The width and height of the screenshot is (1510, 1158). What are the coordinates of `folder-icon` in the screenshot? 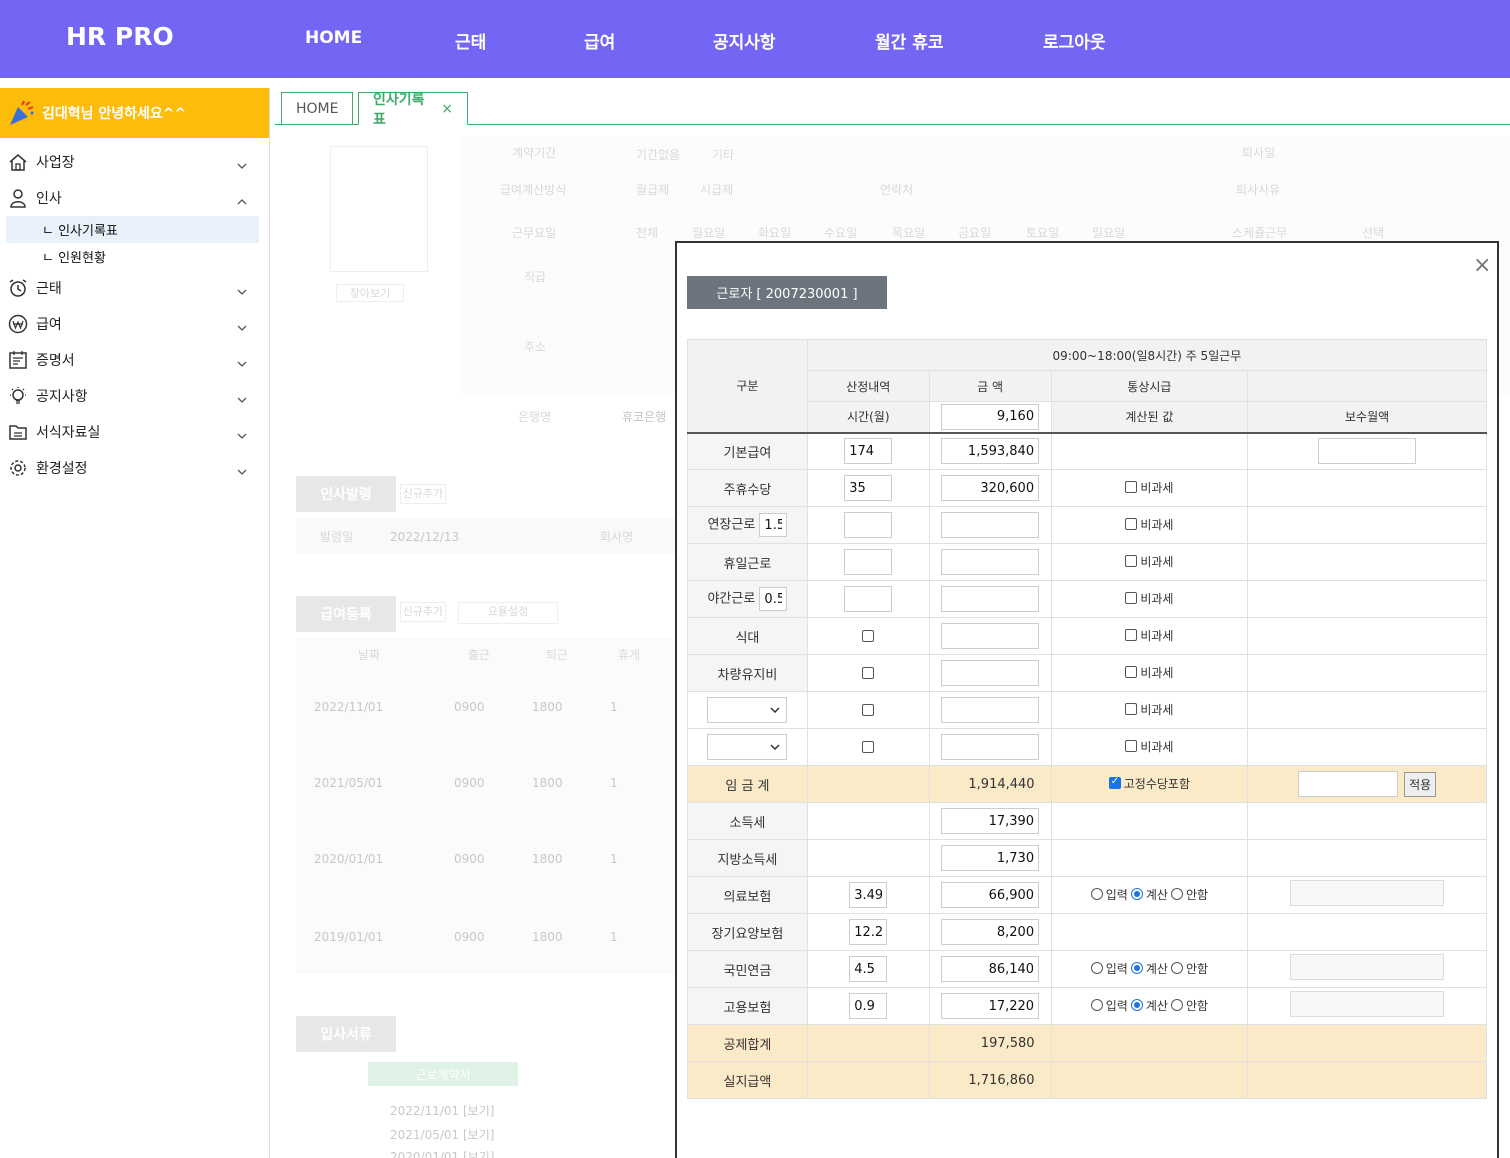 It's located at (18, 432).